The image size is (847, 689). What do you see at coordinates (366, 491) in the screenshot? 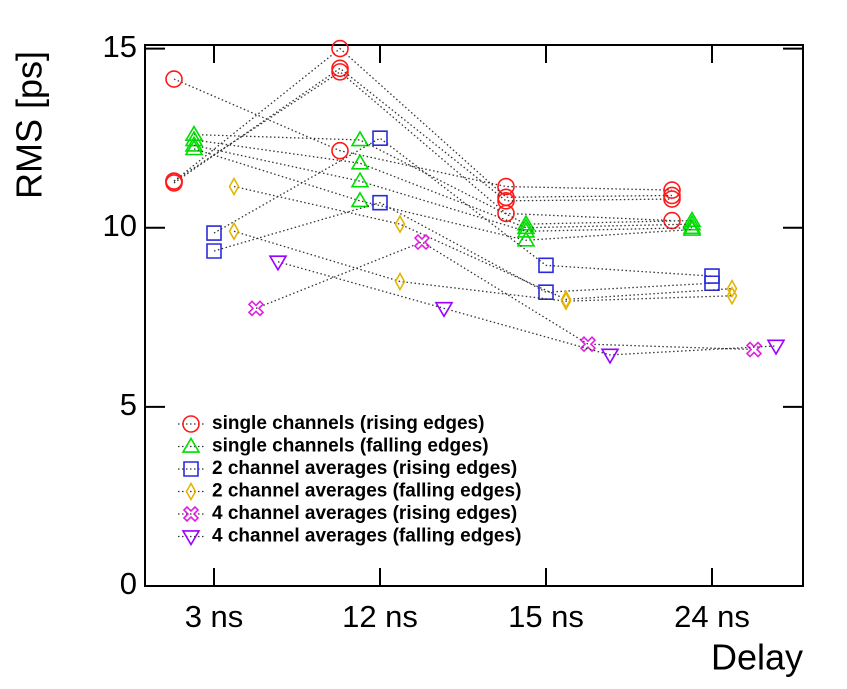
I see `legend-label: 2 channel averages (falling edges)` at bounding box center [366, 491].